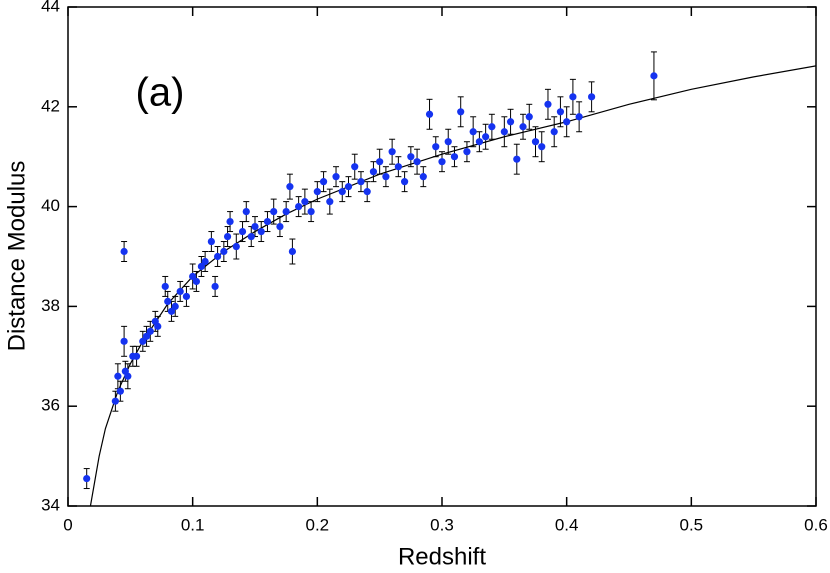  Describe the element at coordinates (160, 93) in the screenshot. I see `panel-label: (a)` at that location.